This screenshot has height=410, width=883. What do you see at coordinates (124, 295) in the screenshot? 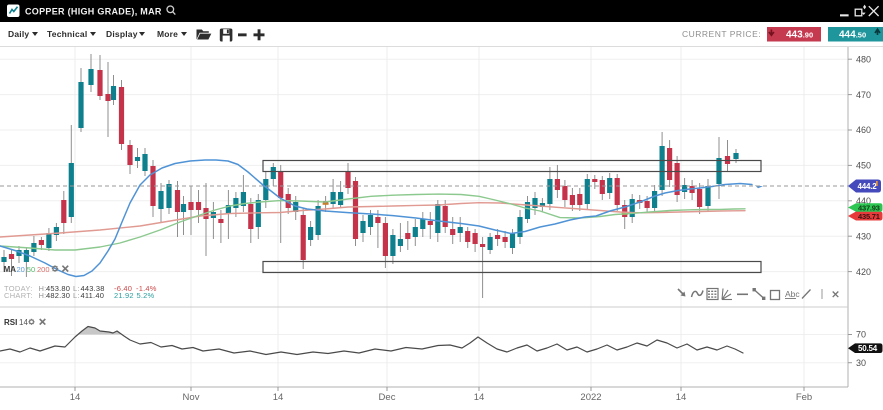
I see `svg-text: 21.92` at bounding box center [124, 295].